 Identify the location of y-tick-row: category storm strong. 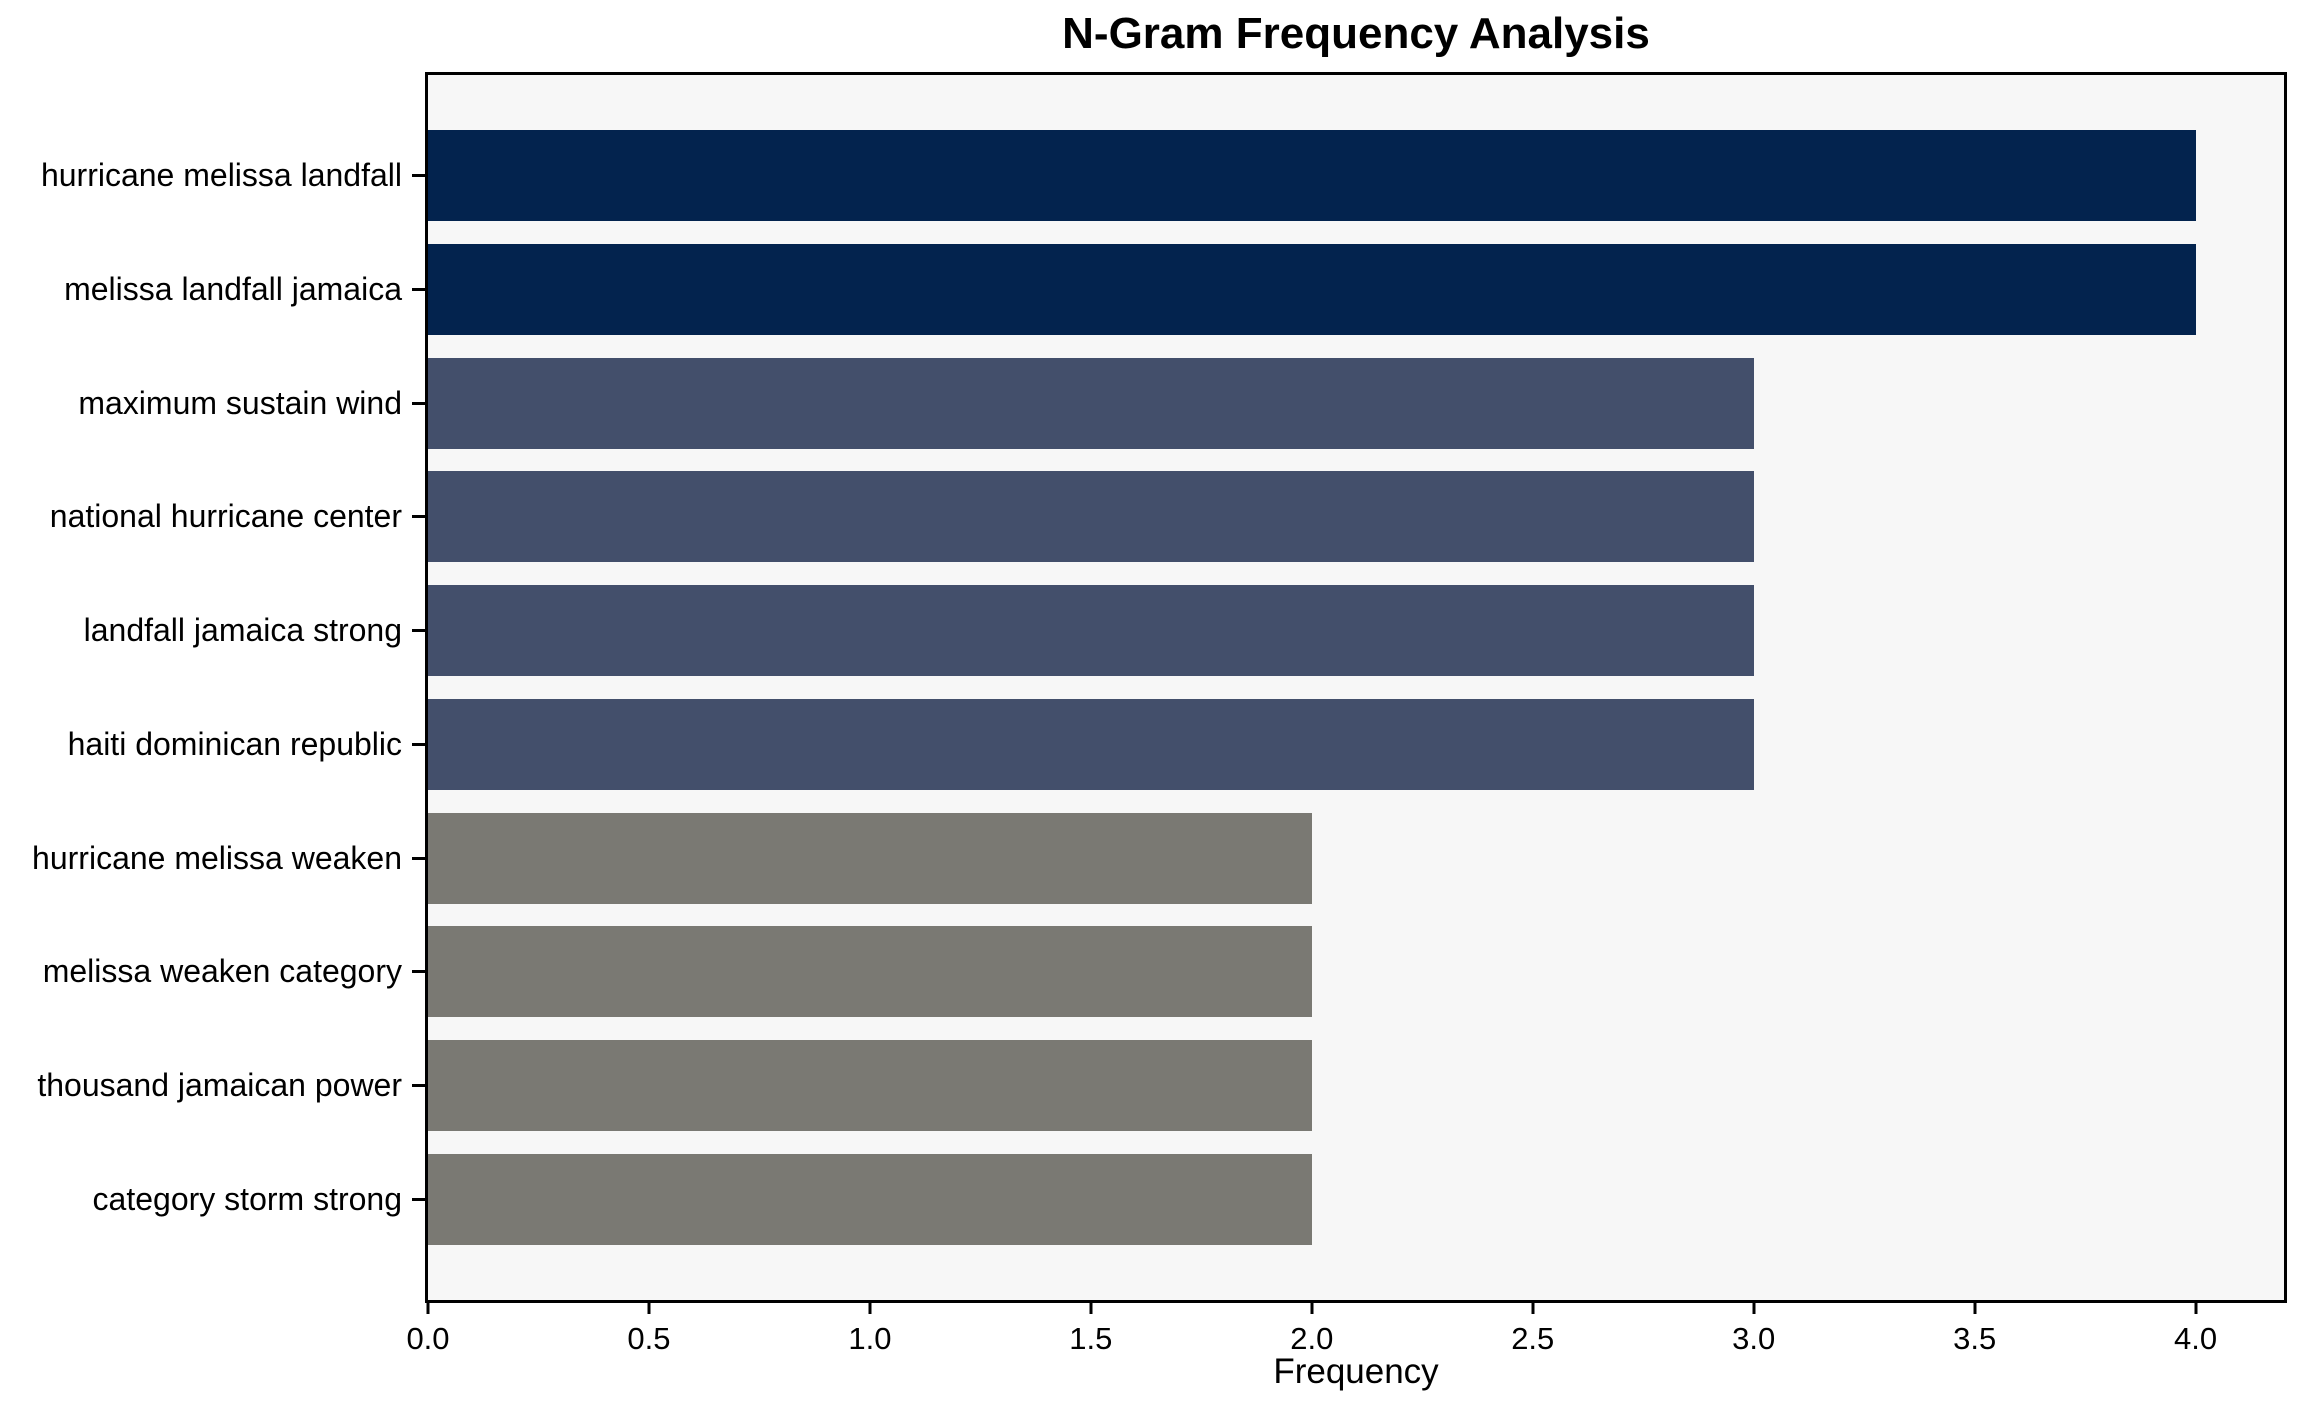
(212, 1199).